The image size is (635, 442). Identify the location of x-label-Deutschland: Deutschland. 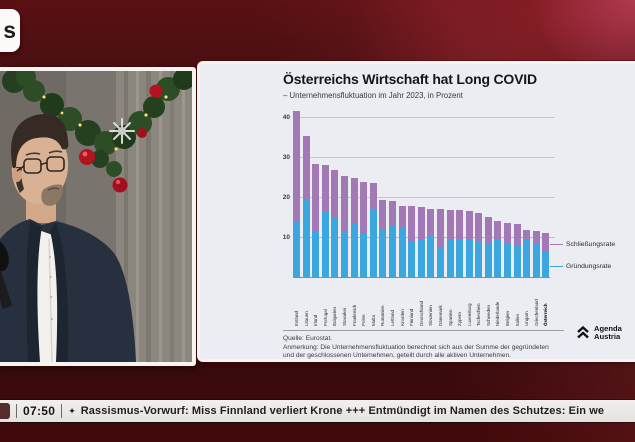
(421, 313).